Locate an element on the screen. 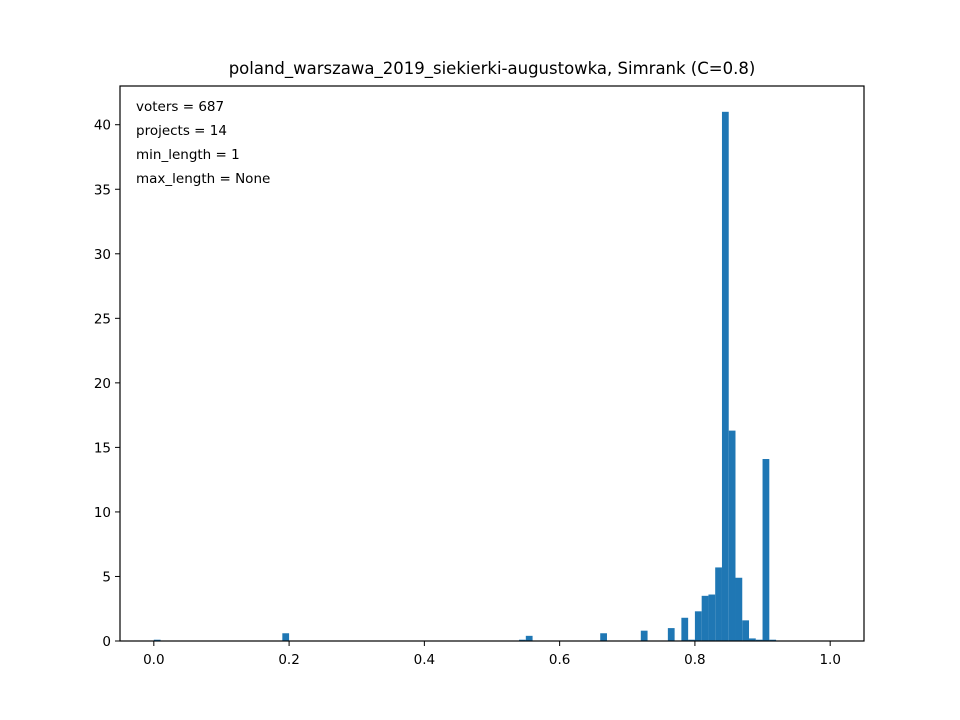 This screenshot has height=720, width=960. y-tick-label: 35 is located at coordinates (102, 190).